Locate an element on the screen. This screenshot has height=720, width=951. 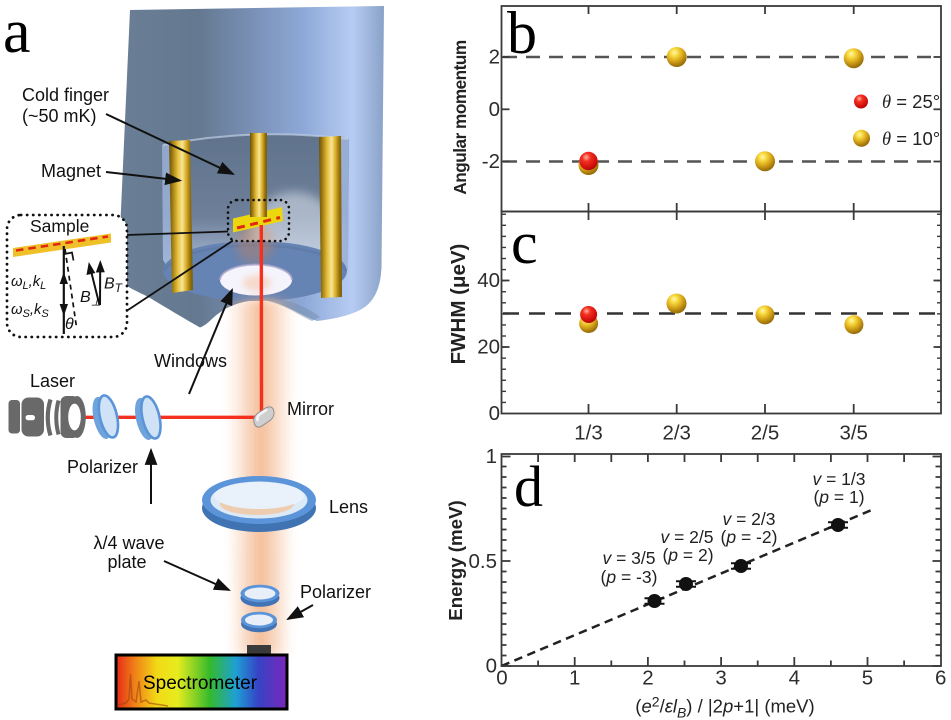
svg-text: Lens is located at coordinates (348, 507).